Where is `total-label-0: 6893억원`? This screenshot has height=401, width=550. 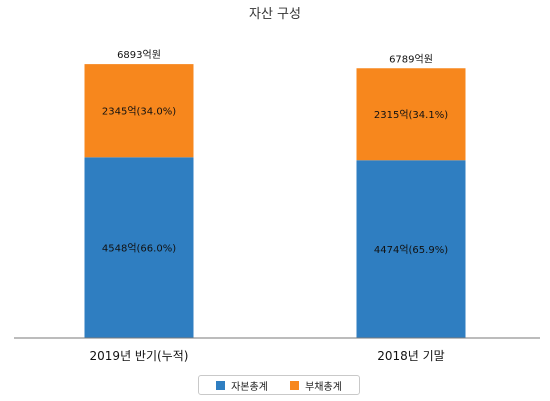
total-label-0: 6893억원 is located at coordinates (139, 55).